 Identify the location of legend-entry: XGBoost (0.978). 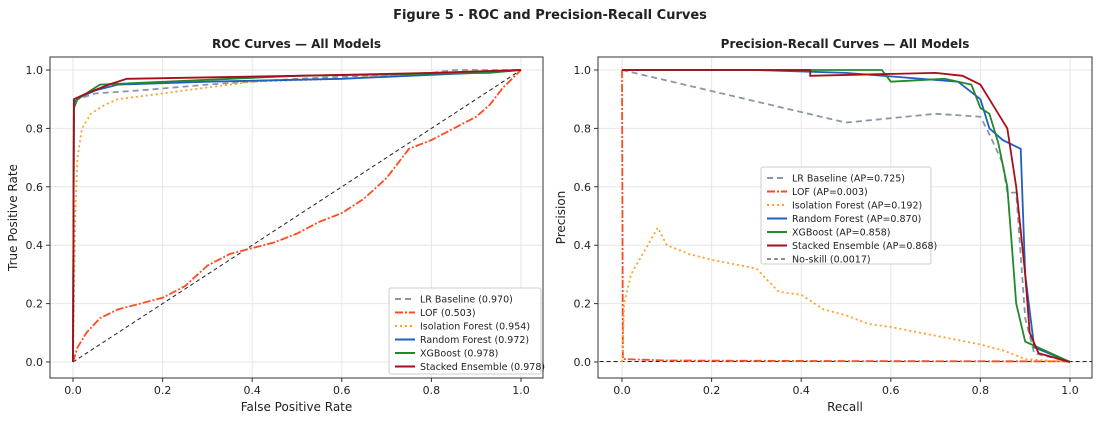
(459, 354).